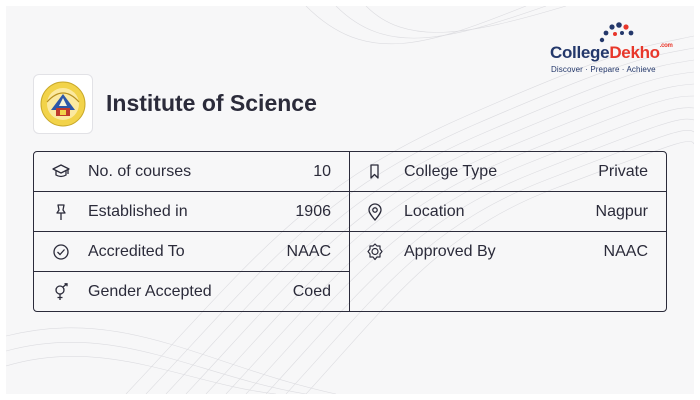 This screenshot has height=400, width=700. What do you see at coordinates (625, 251) in the screenshot?
I see `approved-value: NAAC` at bounding box center [625, 251].